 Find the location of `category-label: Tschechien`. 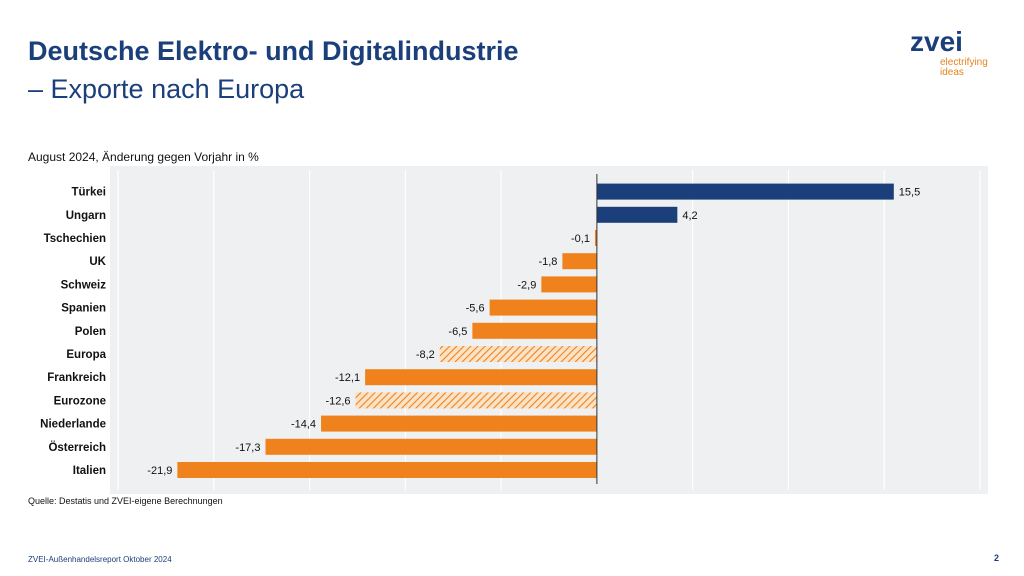

category-label: Tschechien is located at coordinates (75, 239).